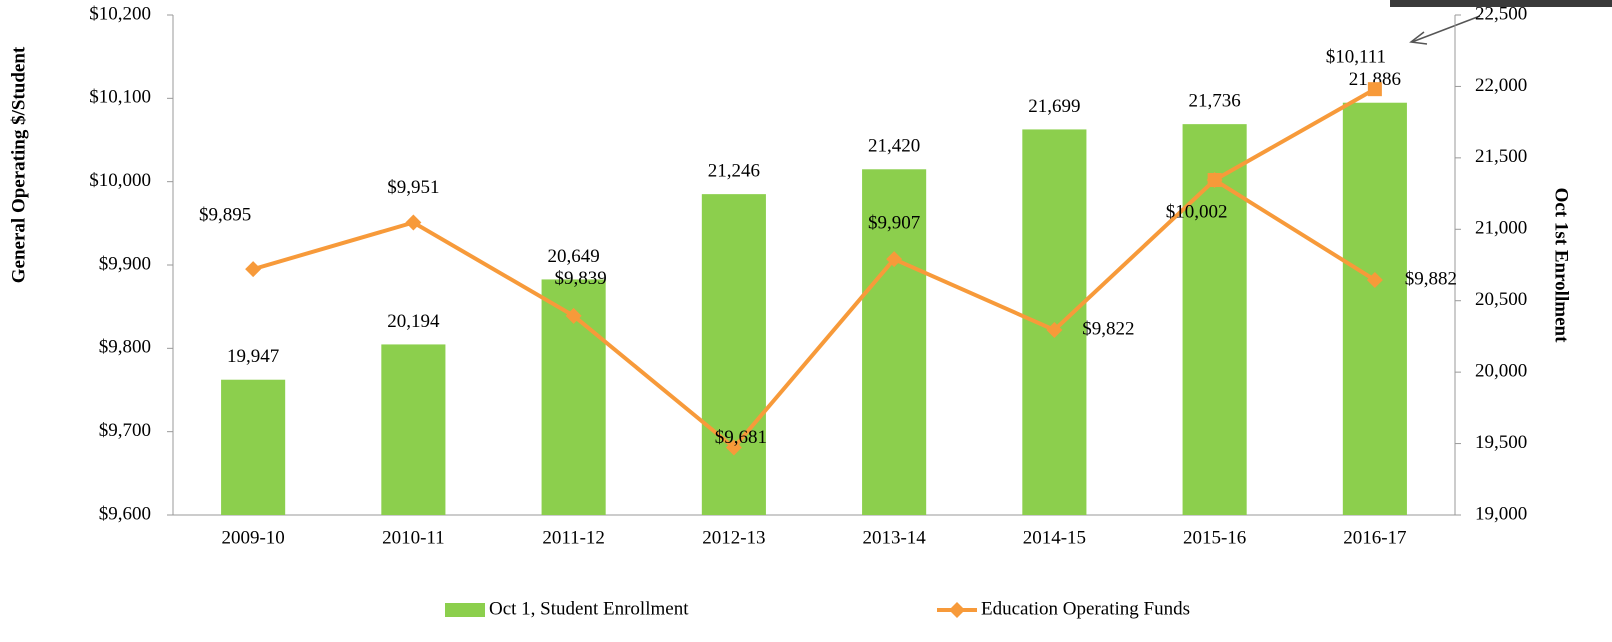 The width and height of the screenshot is (1612, 642). I want to click on line-value-label: $9,822, so click(1108, 328).